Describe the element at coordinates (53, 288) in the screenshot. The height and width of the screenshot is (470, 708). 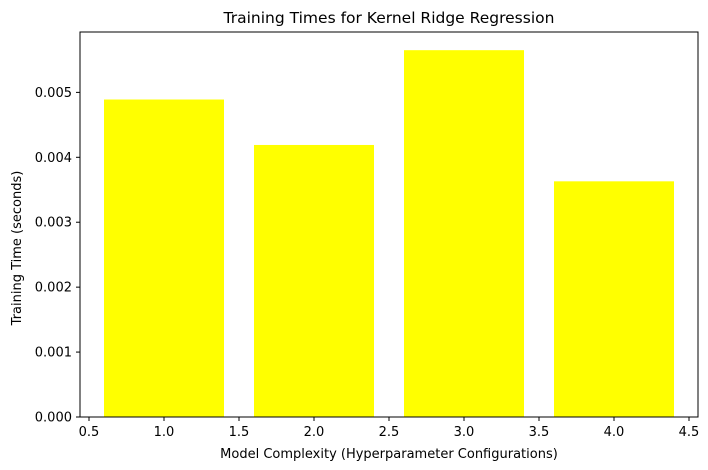
I see `y-tick-label: 0.002` at that location.